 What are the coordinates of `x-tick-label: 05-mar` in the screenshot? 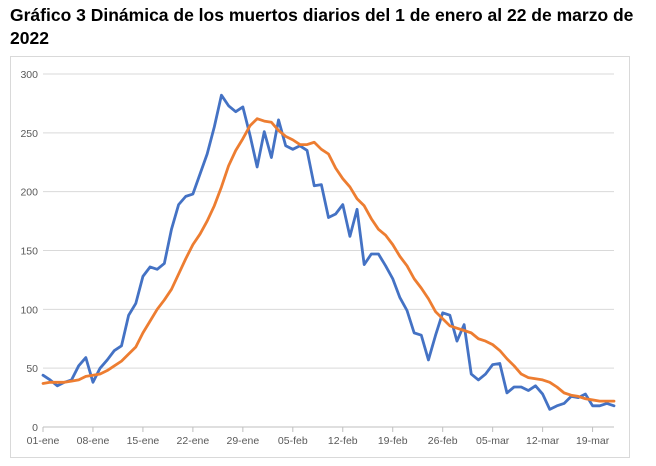 It's located at (493, 441).